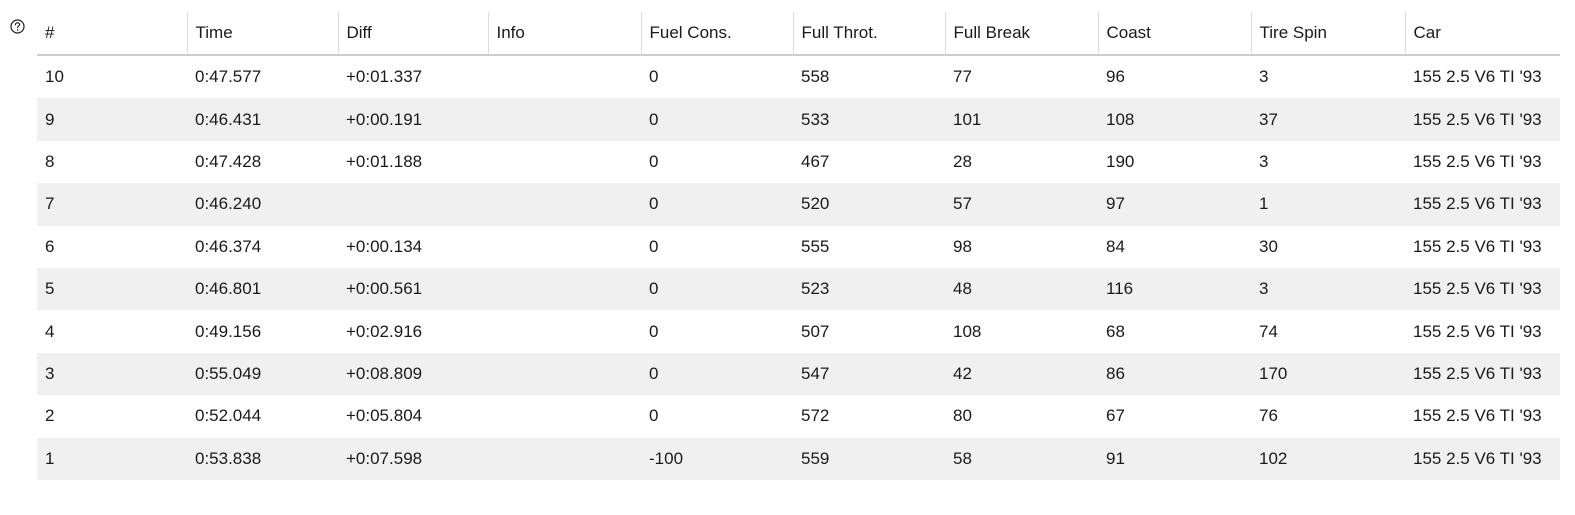 The height and width of the screenshot is (515, 1575). What do you see at coordinates (1174, 119) in the screenshot?
I see `coast-cell: 108` at bounding box center [1174, 119].